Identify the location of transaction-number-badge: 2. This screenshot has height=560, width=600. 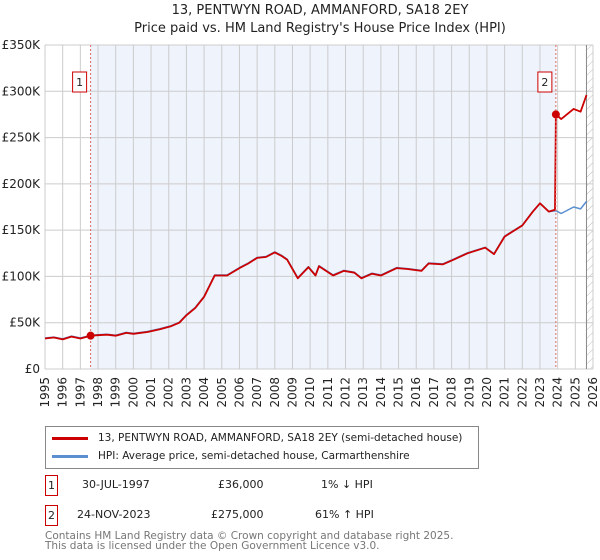
(51, 515).